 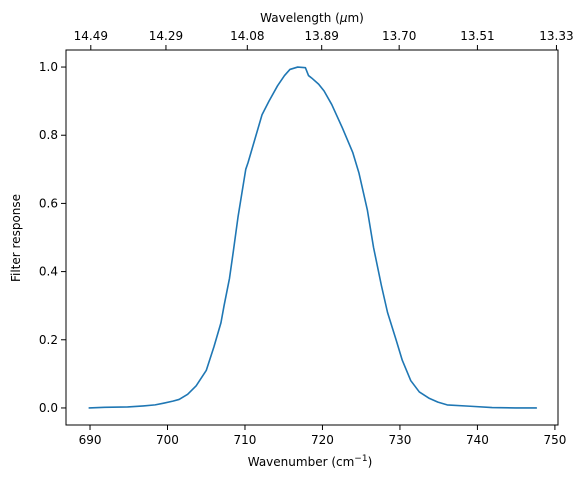 I want to click on x-tick-label: 740, so click(x=477, y=440).